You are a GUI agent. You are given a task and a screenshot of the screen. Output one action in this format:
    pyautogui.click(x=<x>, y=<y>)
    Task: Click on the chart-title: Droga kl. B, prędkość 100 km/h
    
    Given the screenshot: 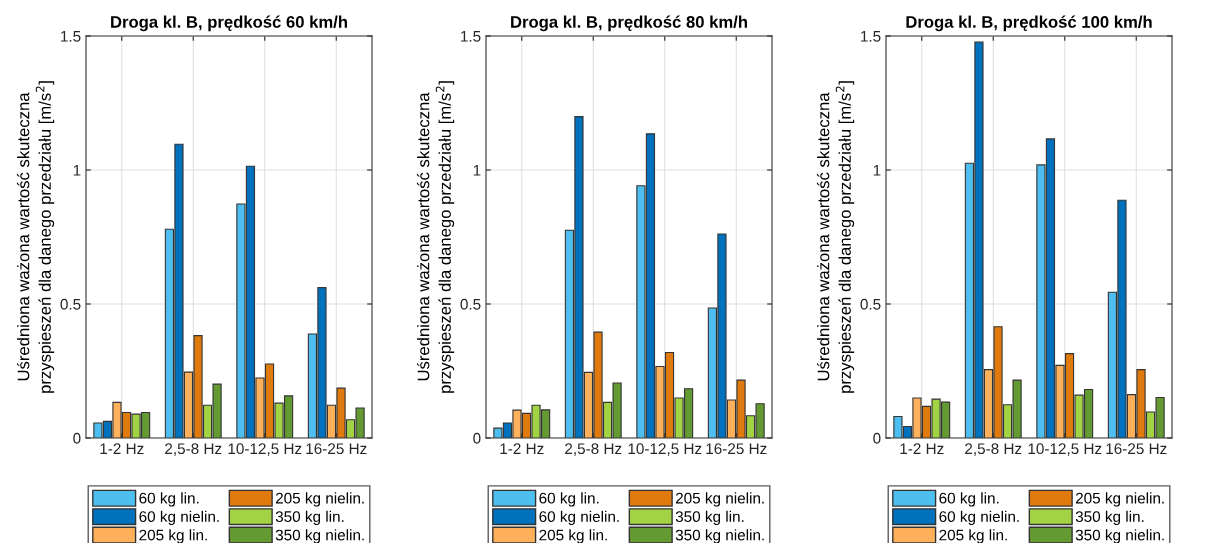 What is the action you would take?
    pyautogui.click(x=1029, y=23)
    